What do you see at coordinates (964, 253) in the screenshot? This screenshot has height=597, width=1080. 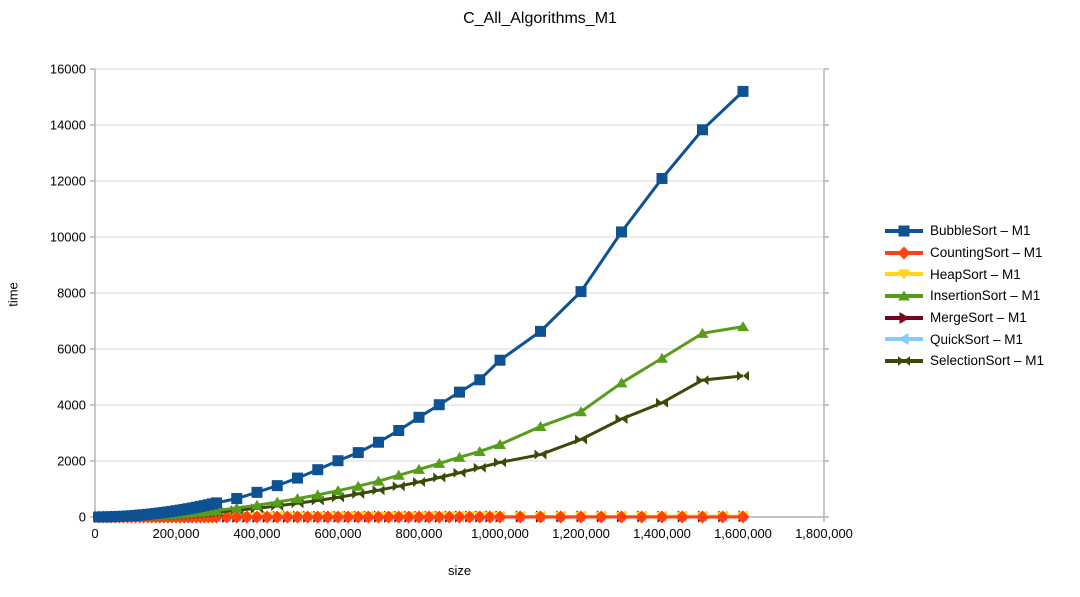 I see `legend-item: CountingSort – M1` at bounding box center [964, 253].